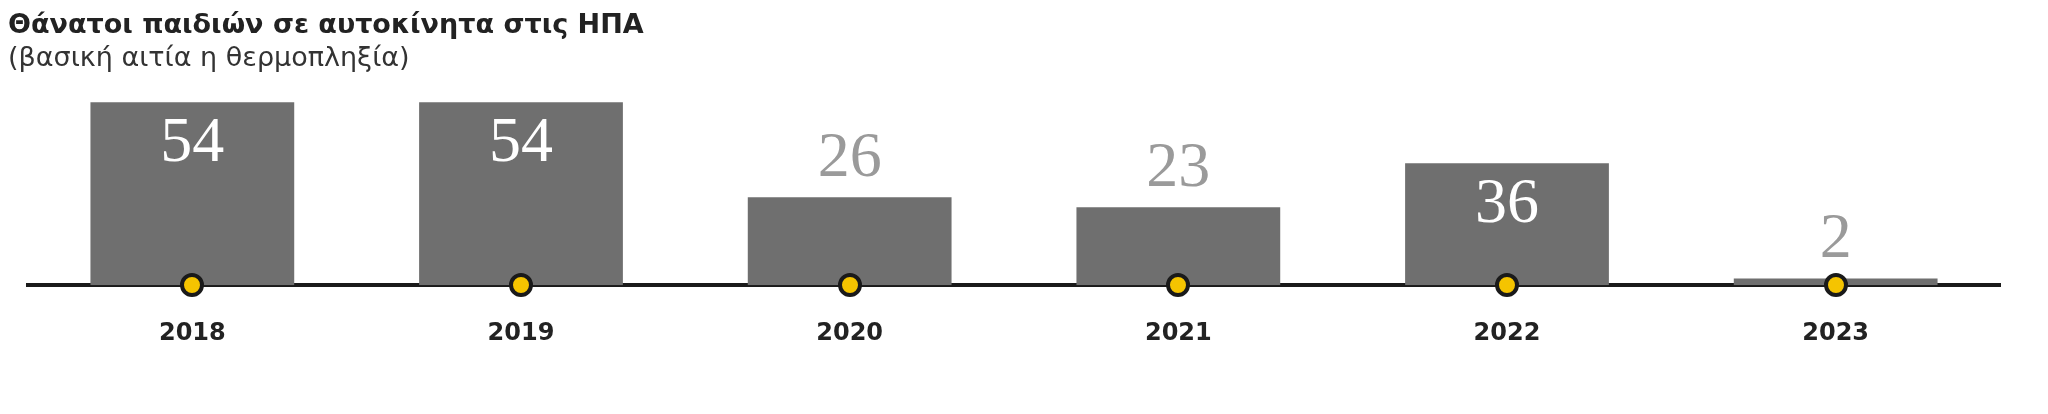 This screenshot has height=414, width=2048. What do you see at coordinates (1178, 331) in the screenshot?
I see `x-tick-label: 2021` at bounding box center [1178, 331].